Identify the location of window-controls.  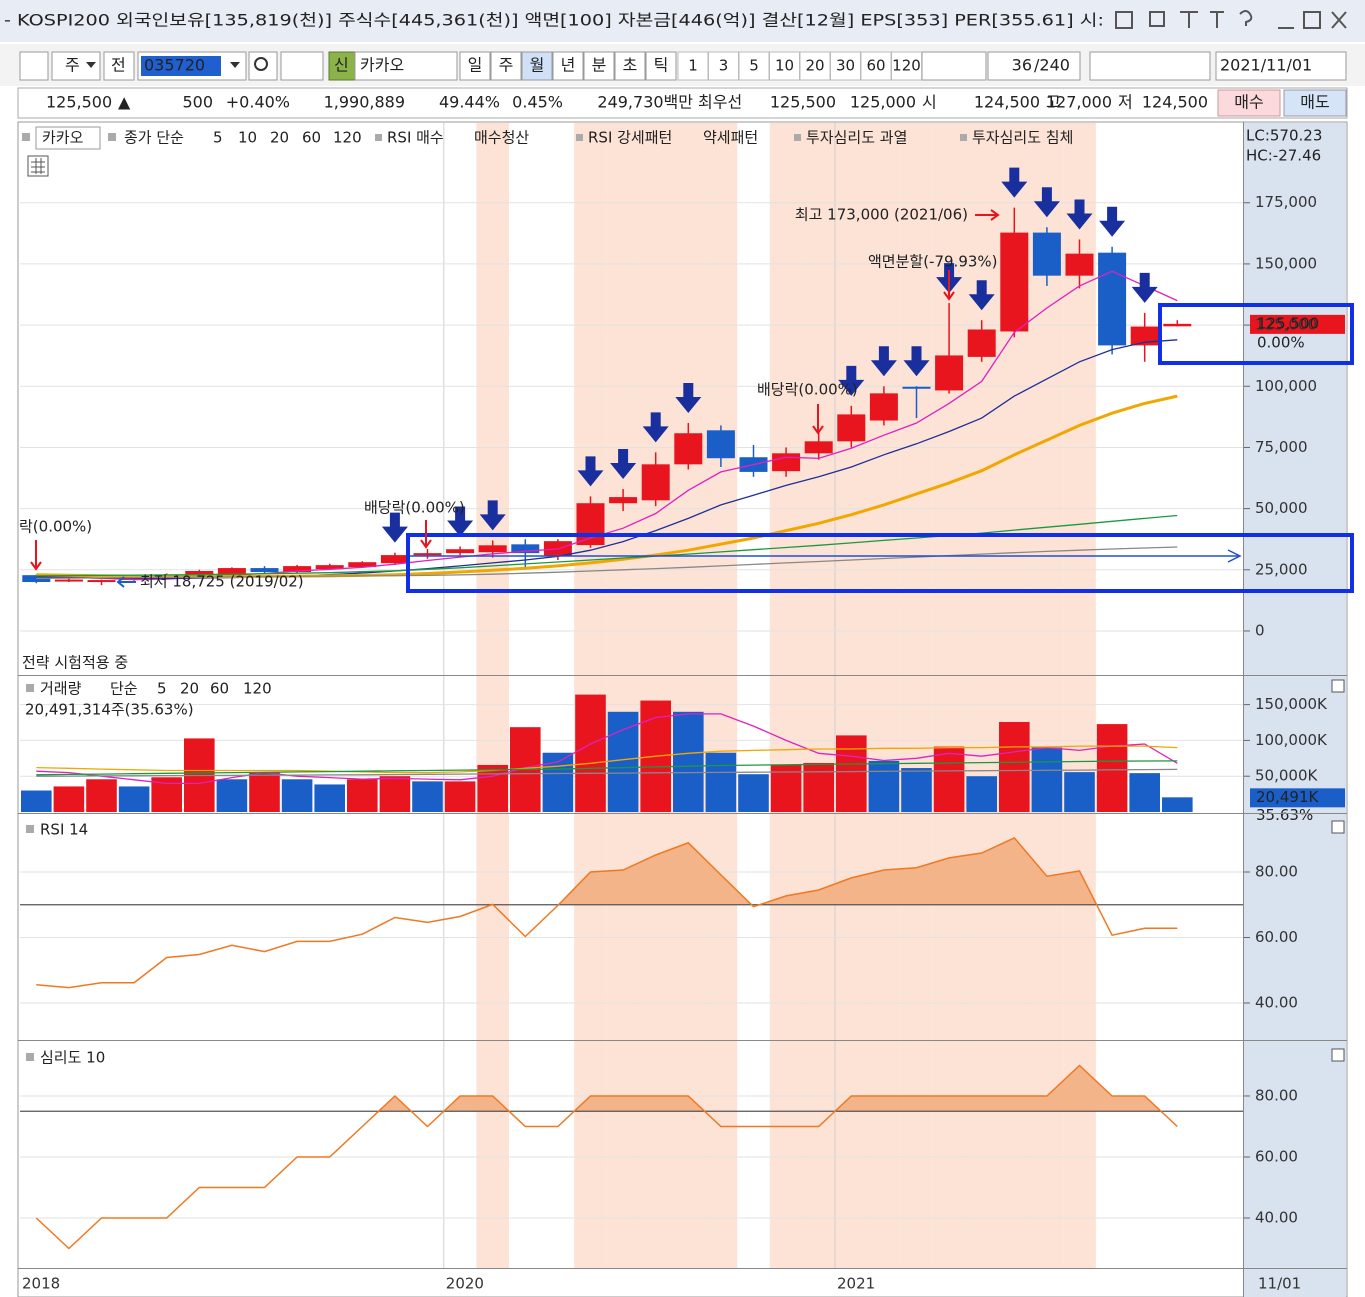
(1231, 19).